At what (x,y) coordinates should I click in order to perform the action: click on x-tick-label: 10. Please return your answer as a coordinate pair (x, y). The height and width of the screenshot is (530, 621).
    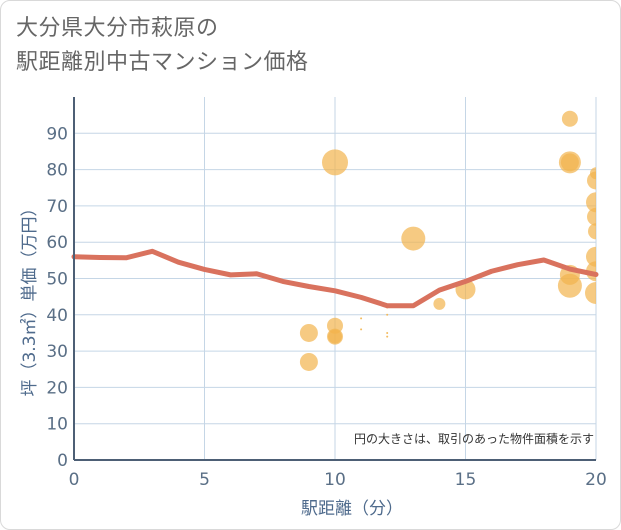
    Looking at the image, I should click on (335, 480).